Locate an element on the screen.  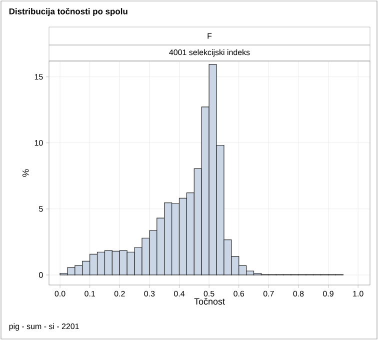
x-axis-title: Točnost is located at coordinates (209, 301).